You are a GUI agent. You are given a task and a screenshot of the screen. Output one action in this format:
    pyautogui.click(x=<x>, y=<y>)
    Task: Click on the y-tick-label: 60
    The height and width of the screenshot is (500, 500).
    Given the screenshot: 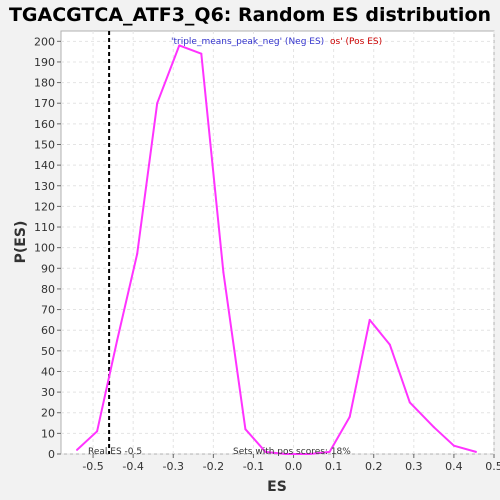 What is the action you would take?
    pyautogui.click(x=48, y=330)
    